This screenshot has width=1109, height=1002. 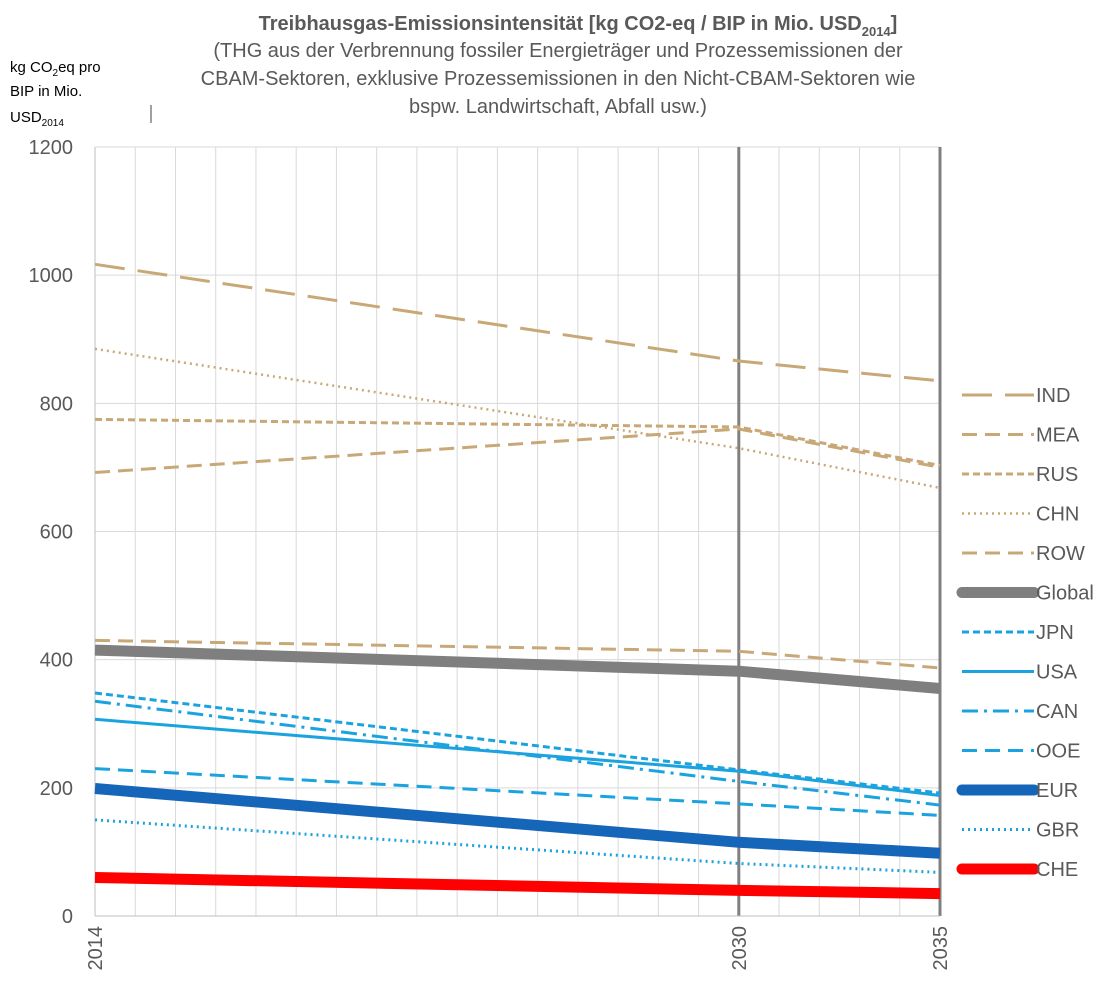 What do you see at coordinates (1065, 594) in the screenshot?
I see `legend-label-global: Global` at bounding box center [1065, 594].